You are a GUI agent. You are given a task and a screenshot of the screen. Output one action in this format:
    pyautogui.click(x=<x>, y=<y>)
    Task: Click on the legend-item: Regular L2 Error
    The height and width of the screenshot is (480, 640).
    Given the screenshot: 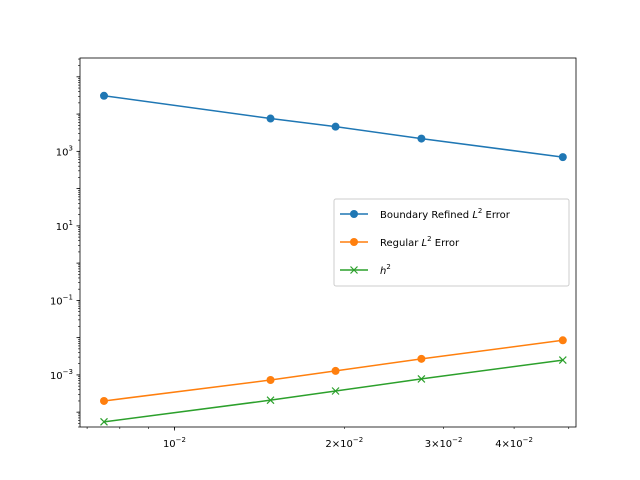 What is the action you would take?
    pyautogui.click(x=400, y=242)
    